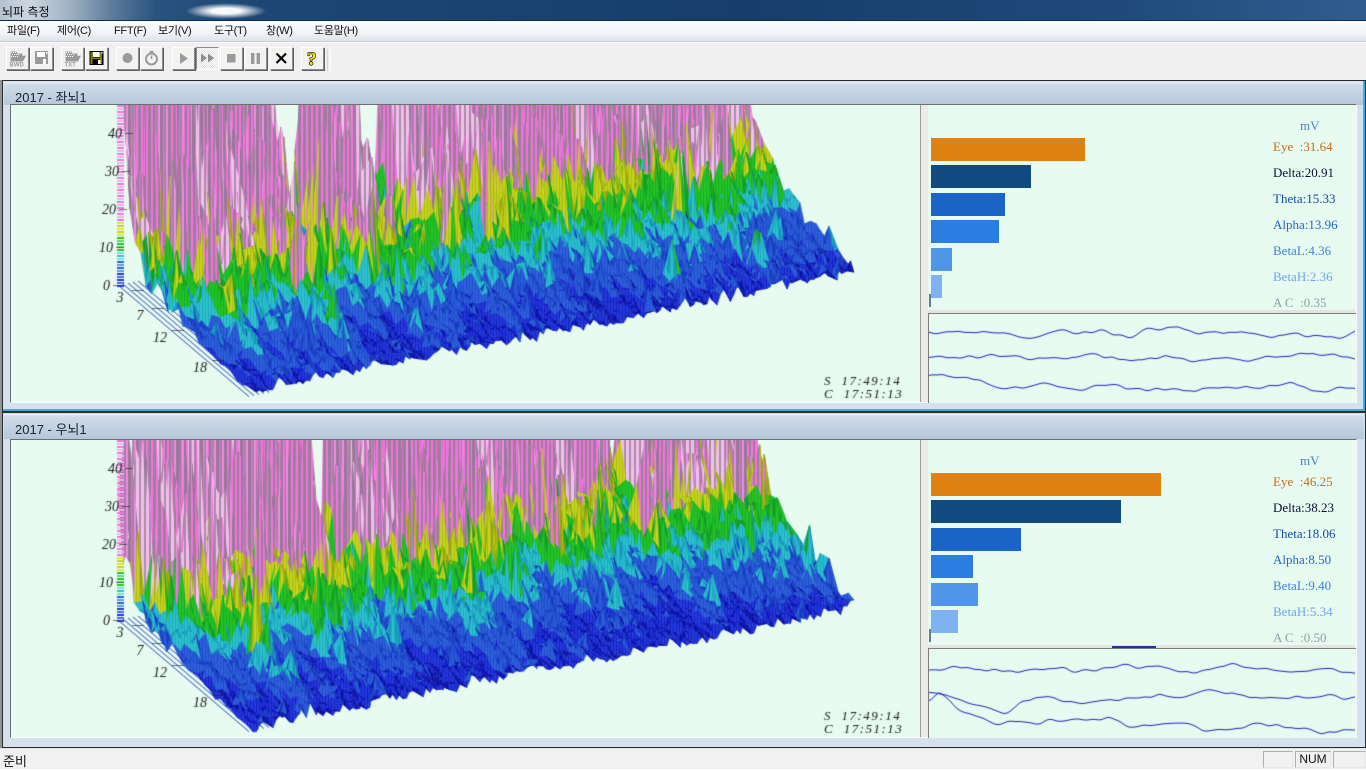 This screenshot has width=1366, height=770. Describe the element at coordinates (17, 66) in the screenshot. I see `svg-text: BWD` at that location.